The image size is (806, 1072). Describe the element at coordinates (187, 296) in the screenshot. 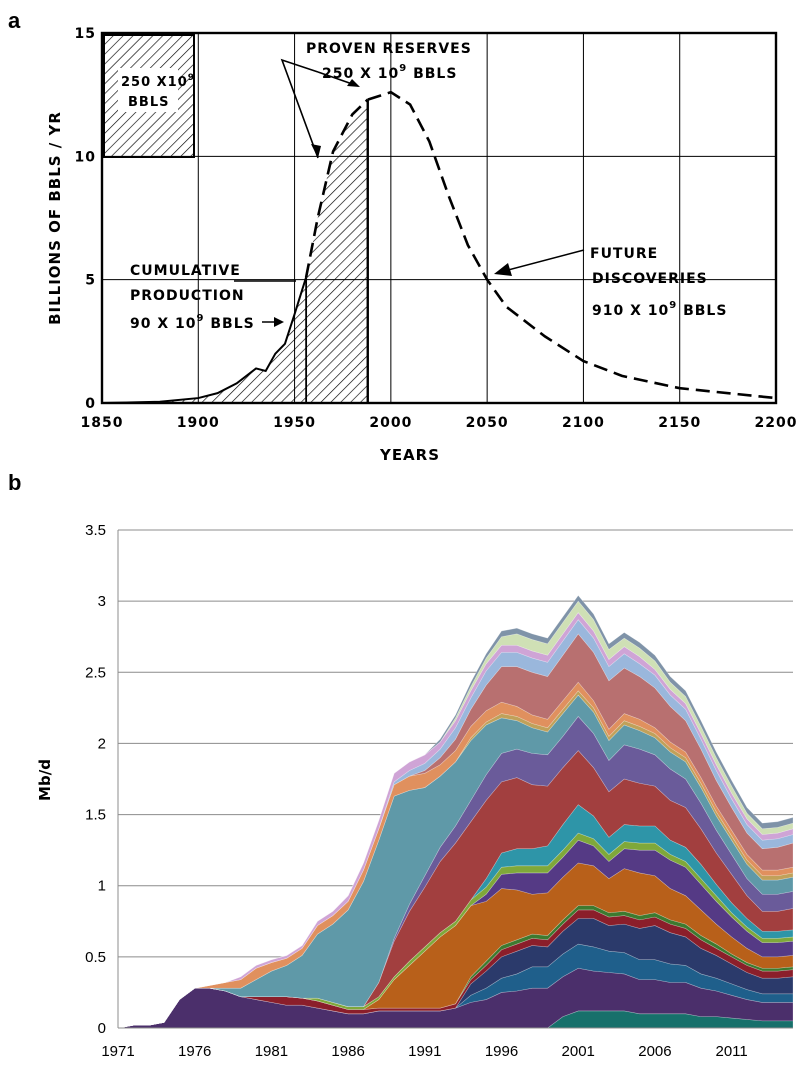

I see `annotation-cumulative-sub: PRODUCTION` at that location.